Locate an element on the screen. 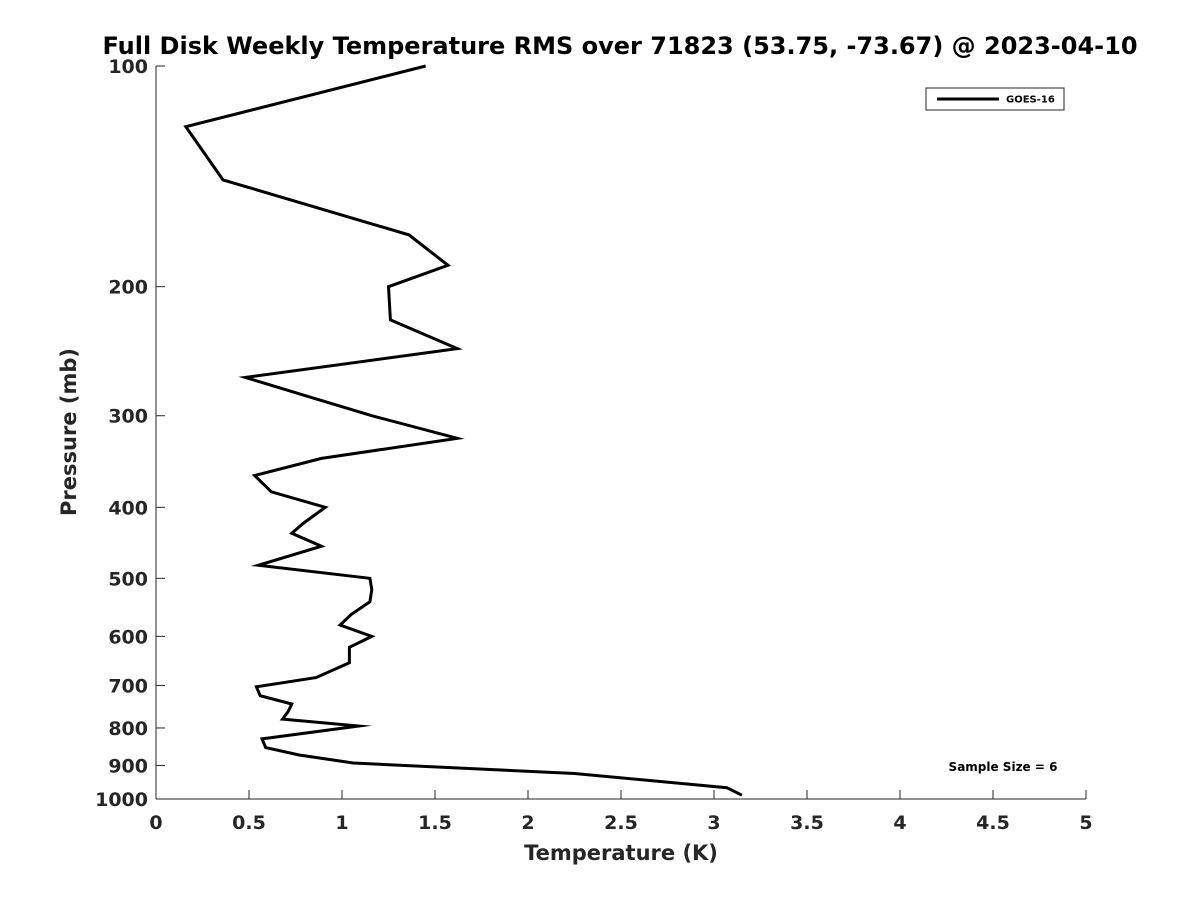 This screenshot has width=1200, height=900. x-tick-label: 3.5 is located at coordinates (807, 823).